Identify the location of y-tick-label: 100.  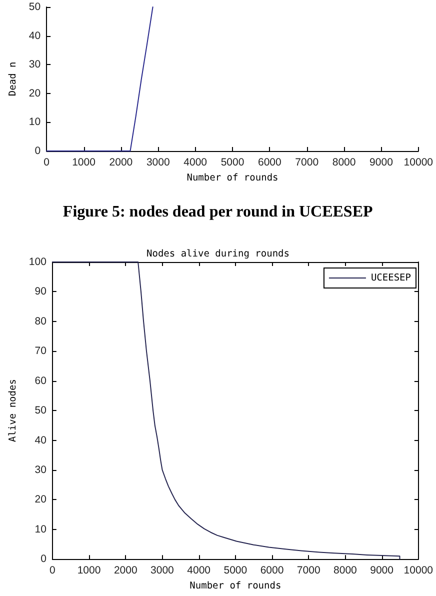
(37, 262).